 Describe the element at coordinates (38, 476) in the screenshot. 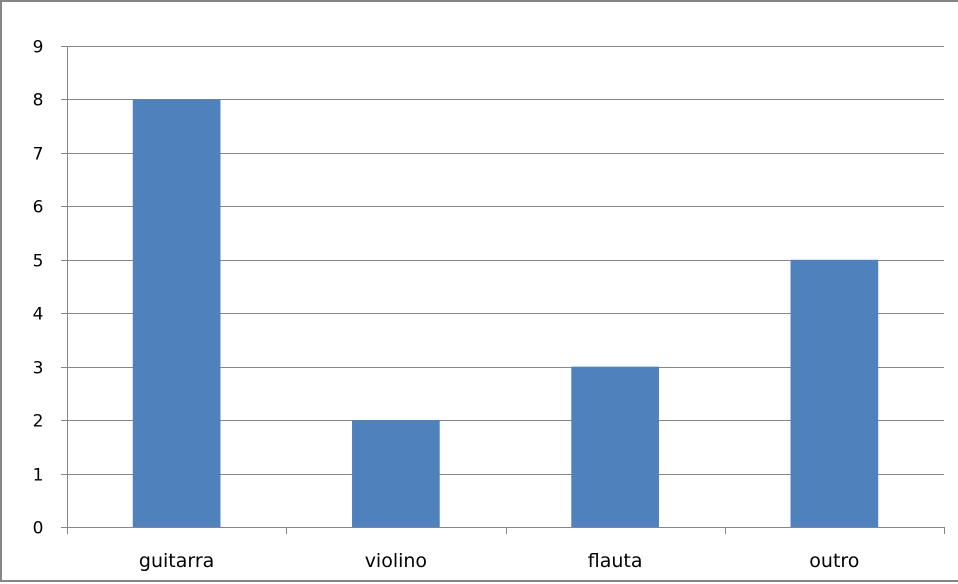

I see `y-tick-label: 1` at that location.